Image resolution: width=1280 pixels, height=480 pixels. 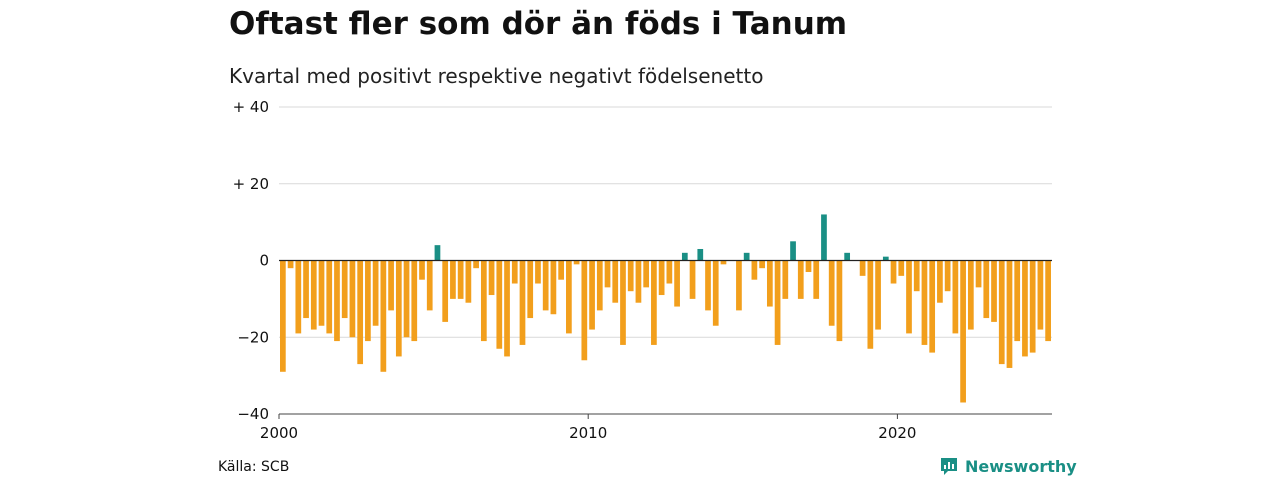 I want to click on x-tick-label: 2000, so click(x=279, y=433).